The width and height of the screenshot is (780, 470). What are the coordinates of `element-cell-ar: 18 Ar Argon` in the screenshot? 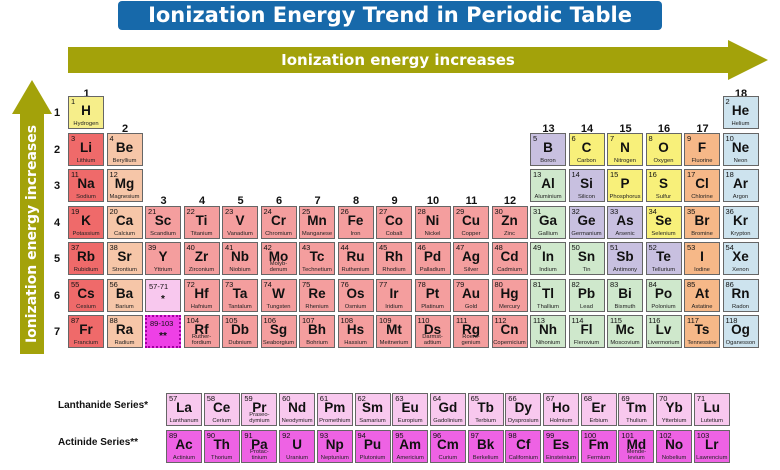 It's located at (740, 185).